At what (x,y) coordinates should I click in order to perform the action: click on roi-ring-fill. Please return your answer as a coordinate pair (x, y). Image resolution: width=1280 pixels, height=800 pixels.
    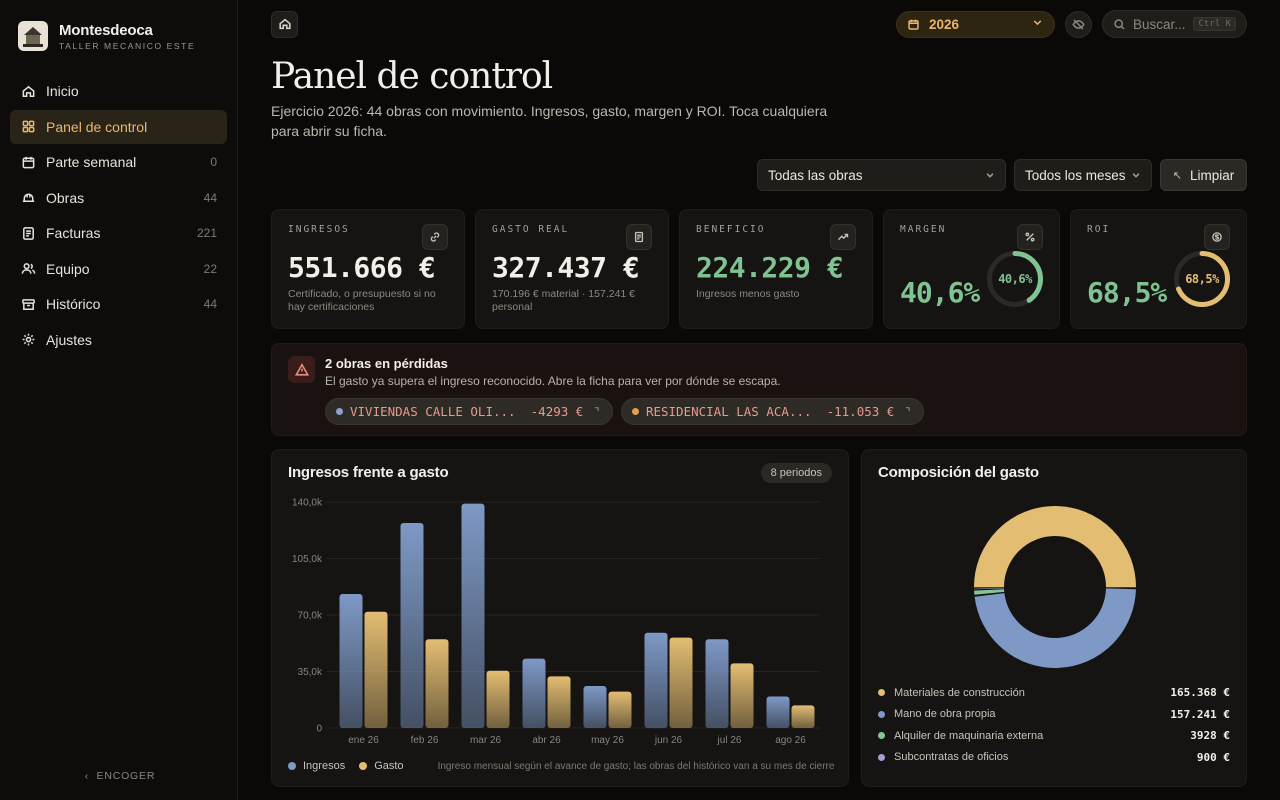
    Looking at the image, I should click on (1202, 279).